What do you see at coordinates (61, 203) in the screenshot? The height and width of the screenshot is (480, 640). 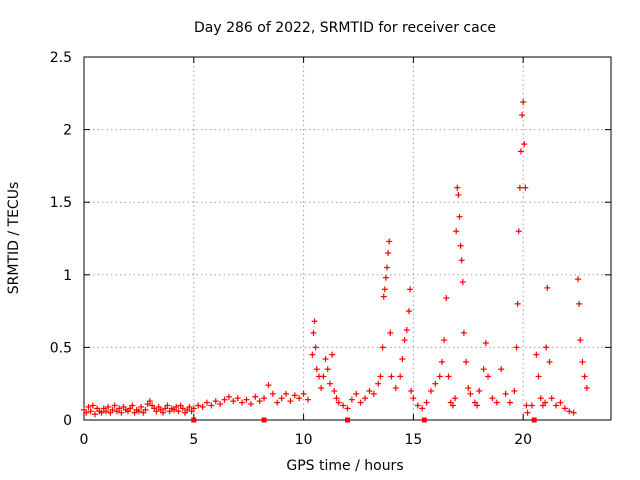 I see `y-tick-label: 1.5` at bounding box center [61, 203].